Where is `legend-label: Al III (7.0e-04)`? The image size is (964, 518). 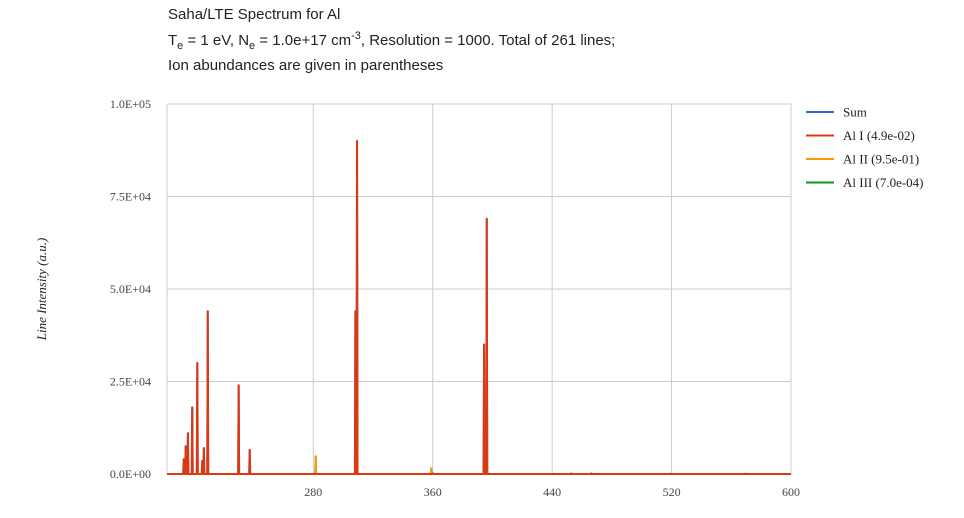 legend-label: Al III (7.0e-04) is located at coordinates (883, 182).